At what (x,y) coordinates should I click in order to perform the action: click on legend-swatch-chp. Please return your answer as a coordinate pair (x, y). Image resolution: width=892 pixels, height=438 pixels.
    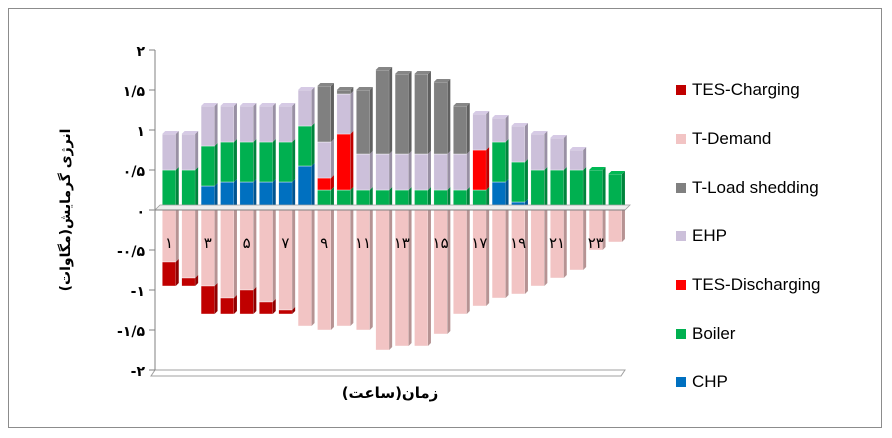
    Looking at the image, I should click on (681, 382).